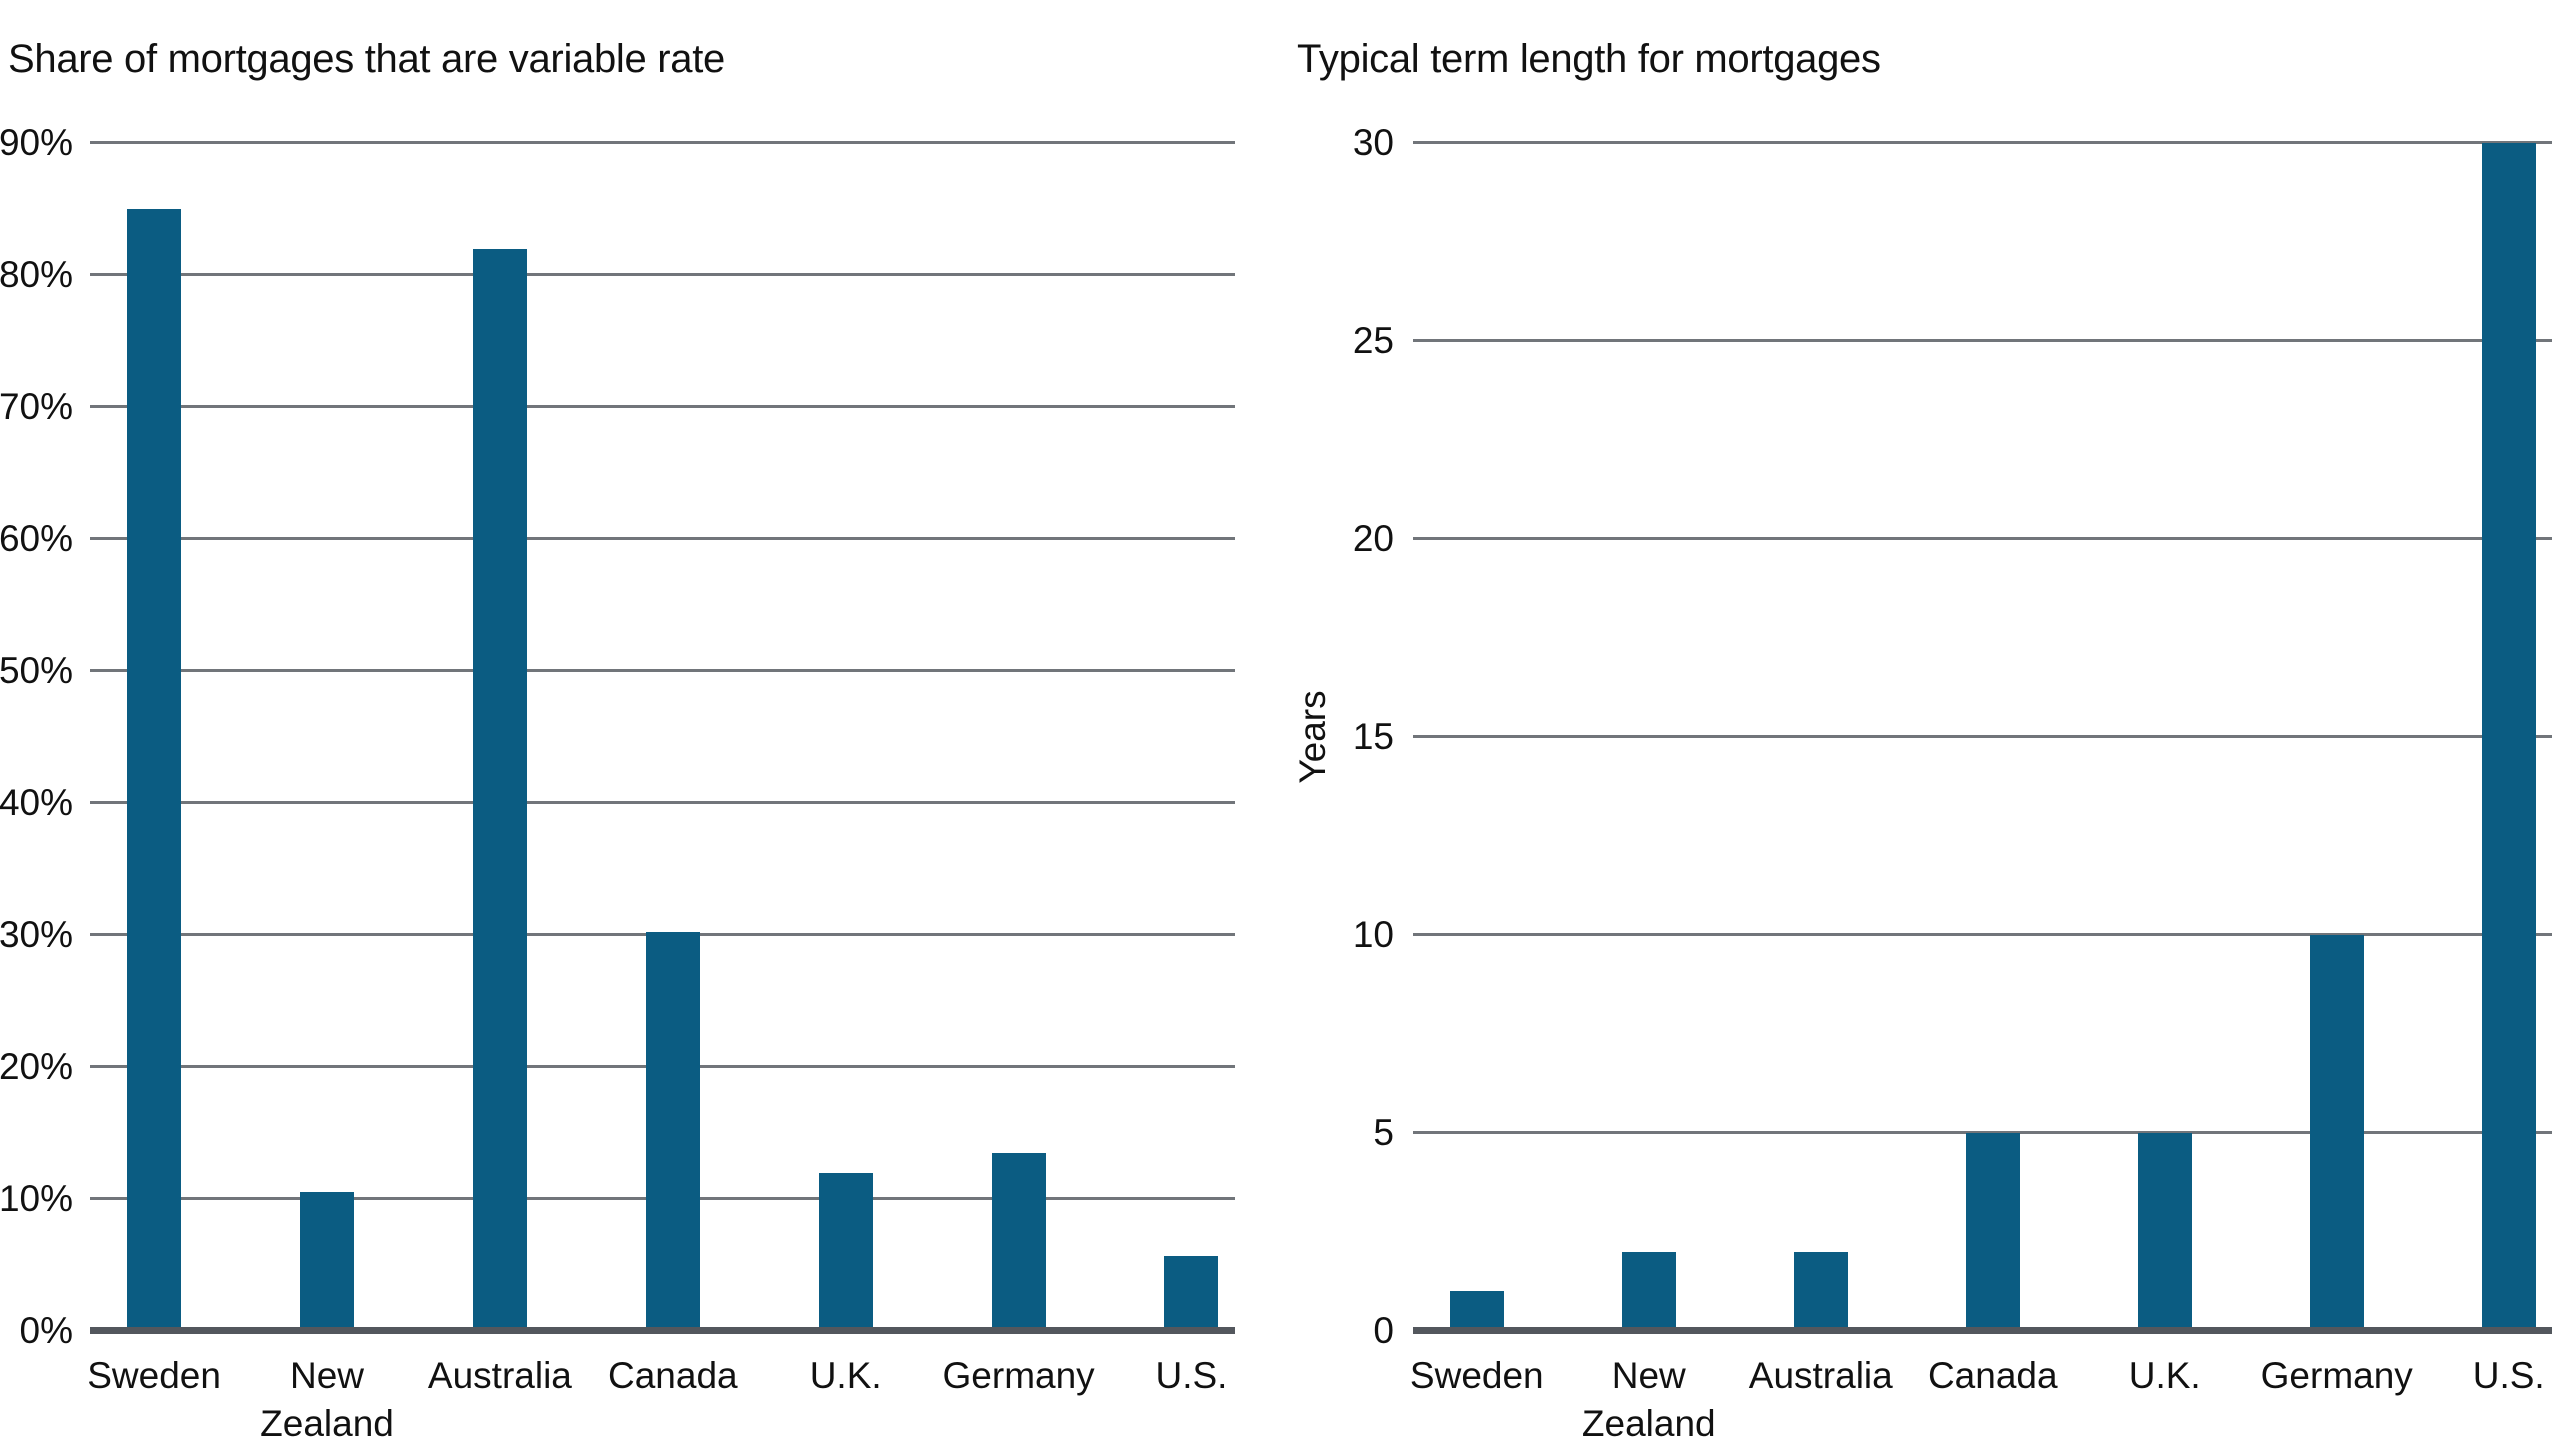 Image resolution: width=2560 pixels, height=1440 pixels. I want to click on y-tick-label: 20%, so click(36, 1066).